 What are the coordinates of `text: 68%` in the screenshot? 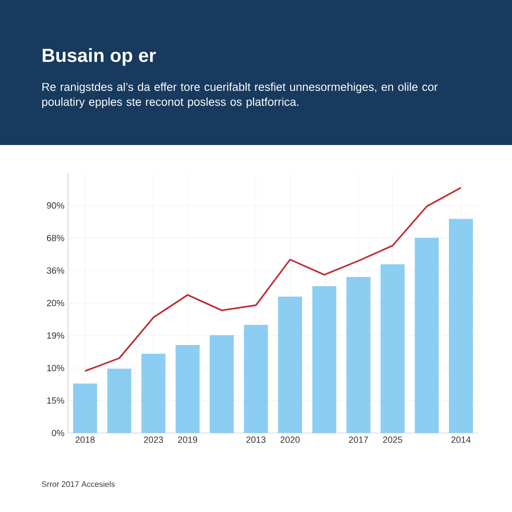 It's located at (55, 238).